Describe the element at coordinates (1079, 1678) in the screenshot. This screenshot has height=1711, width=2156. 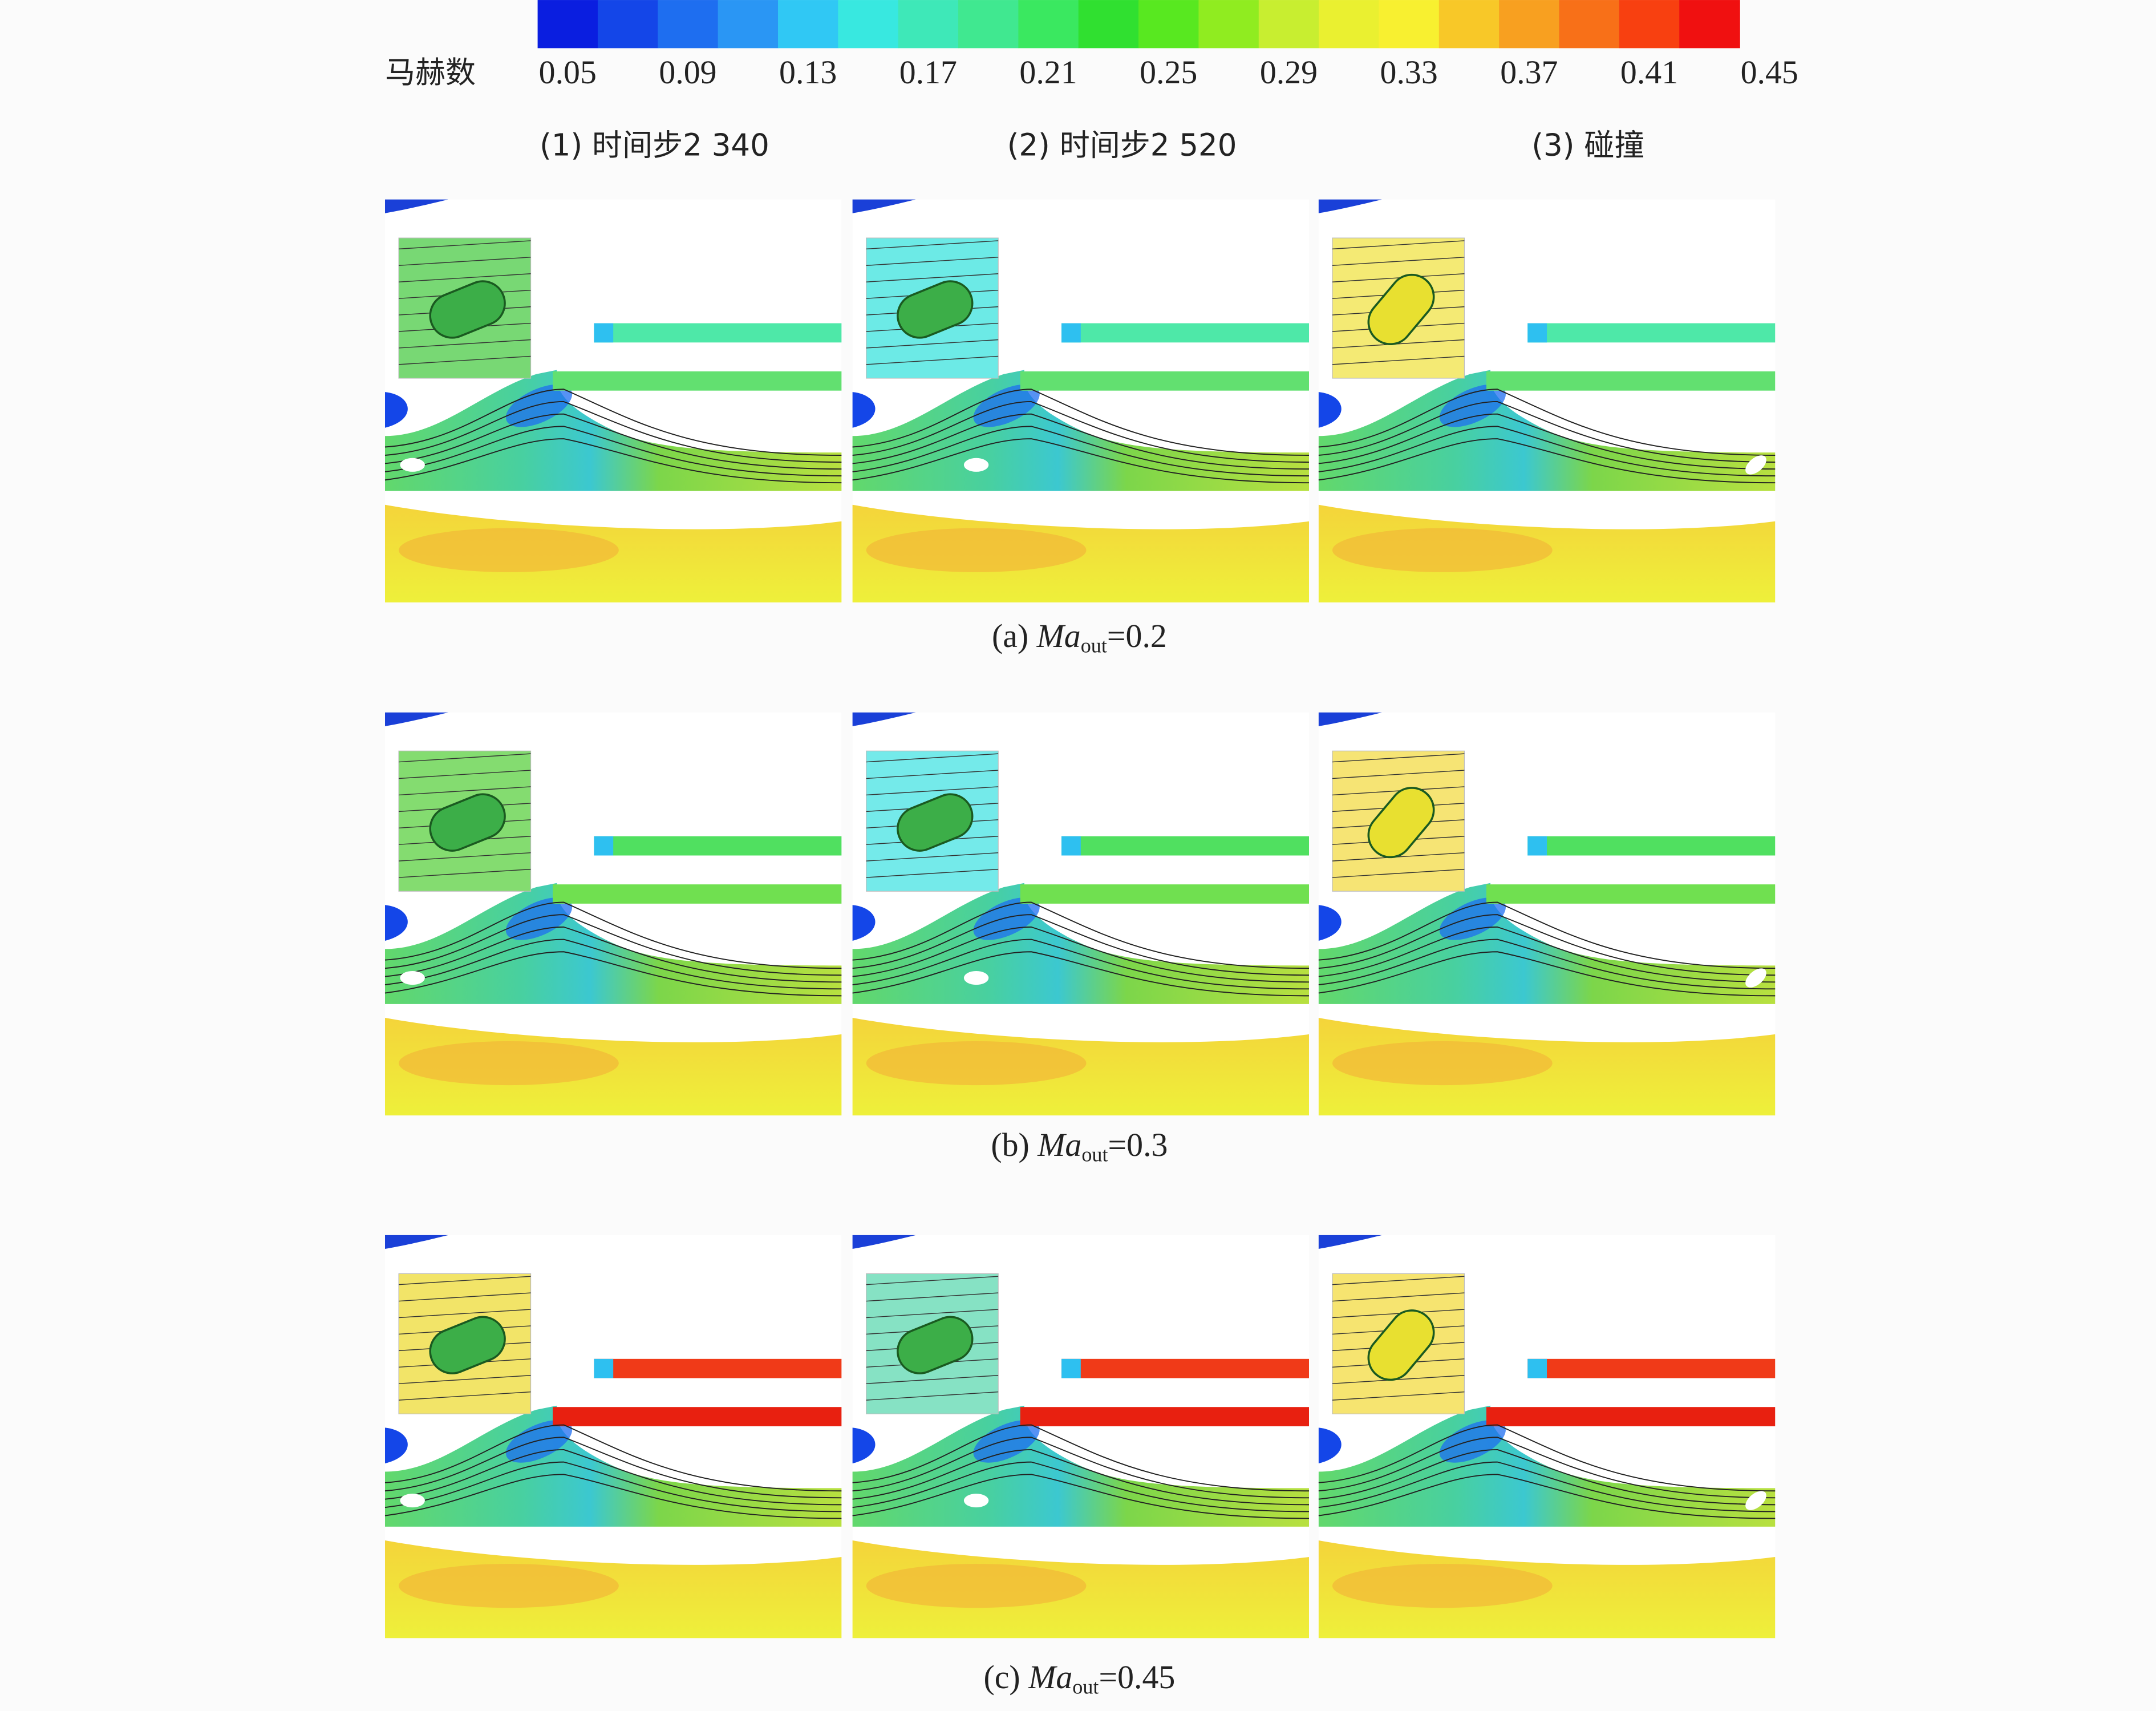
I see `row-caption: (c) Maout=0.45` at that location.